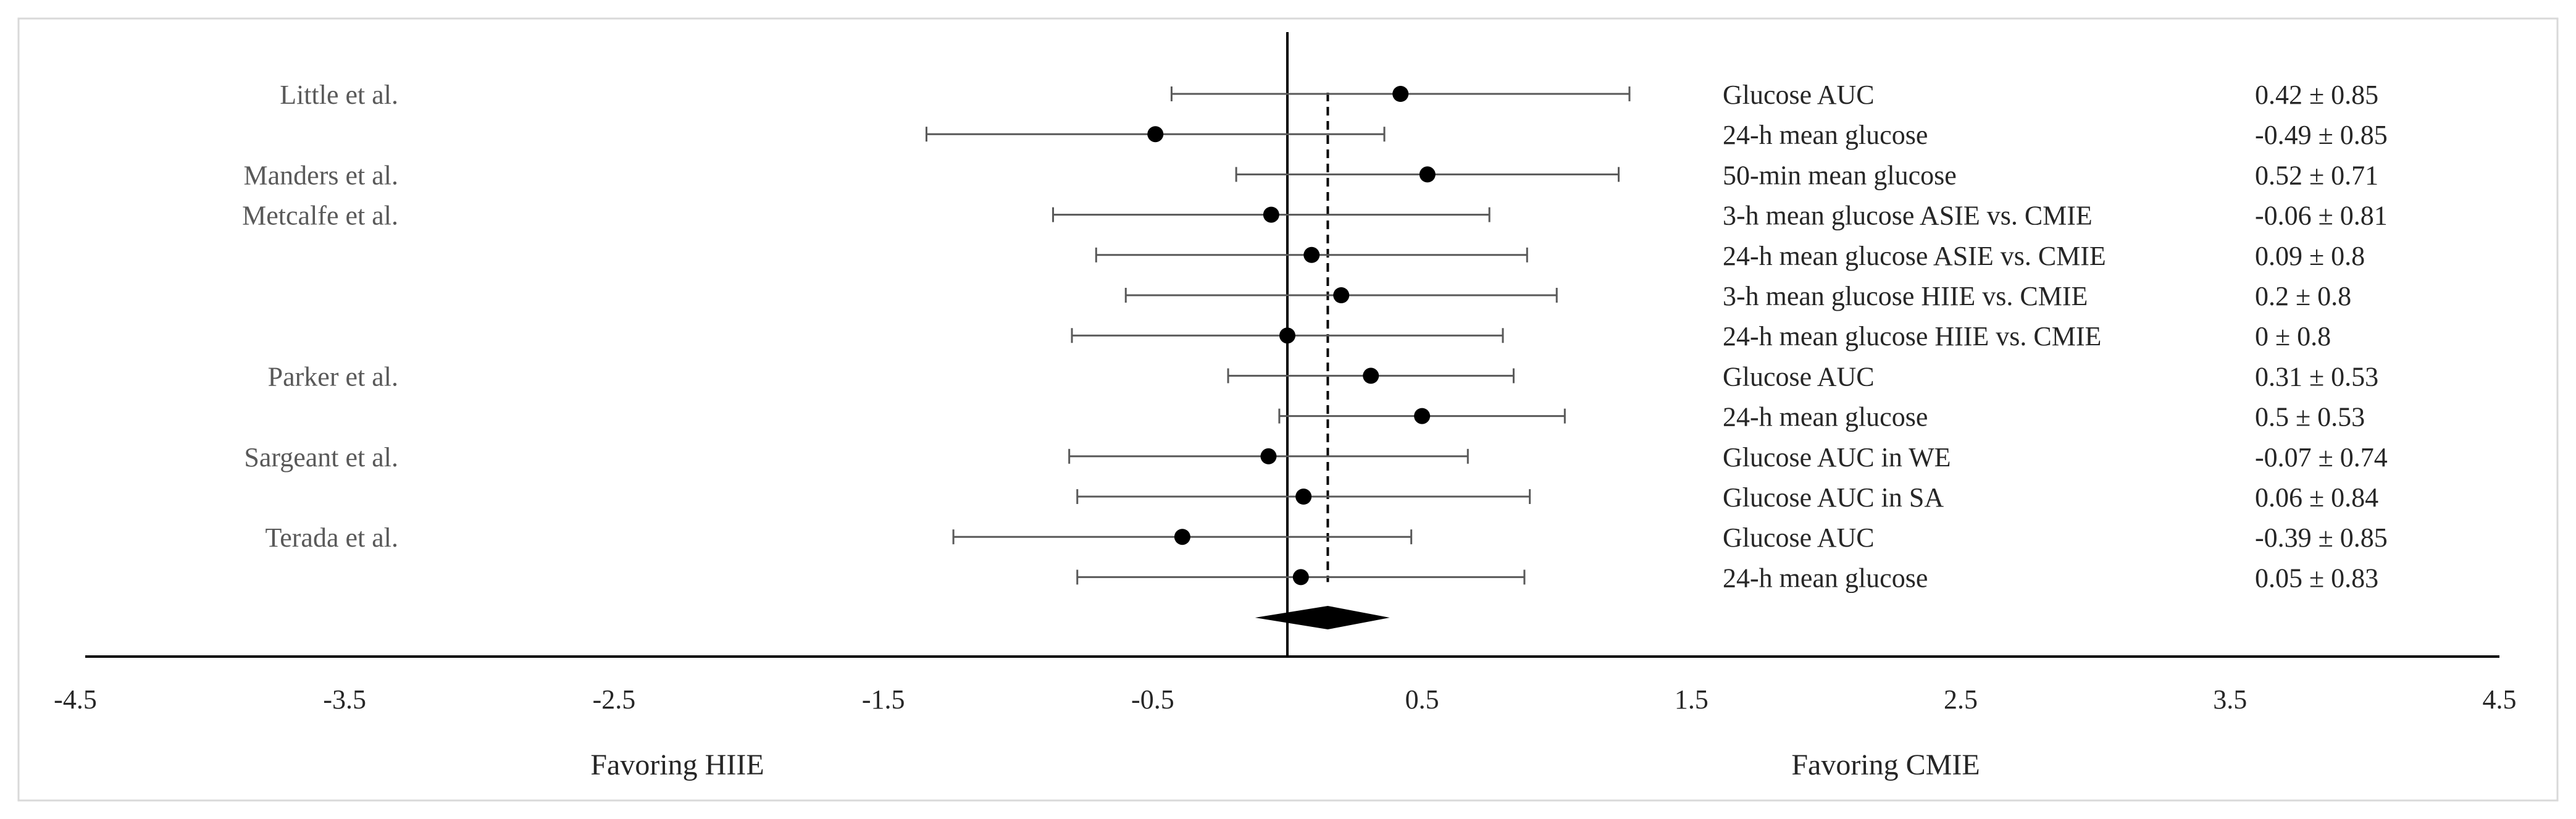  Describe the element at coordinates (2316, 95) in the screenshot. I see `effect-size-label: 0.42 ± 0.85` at that location.